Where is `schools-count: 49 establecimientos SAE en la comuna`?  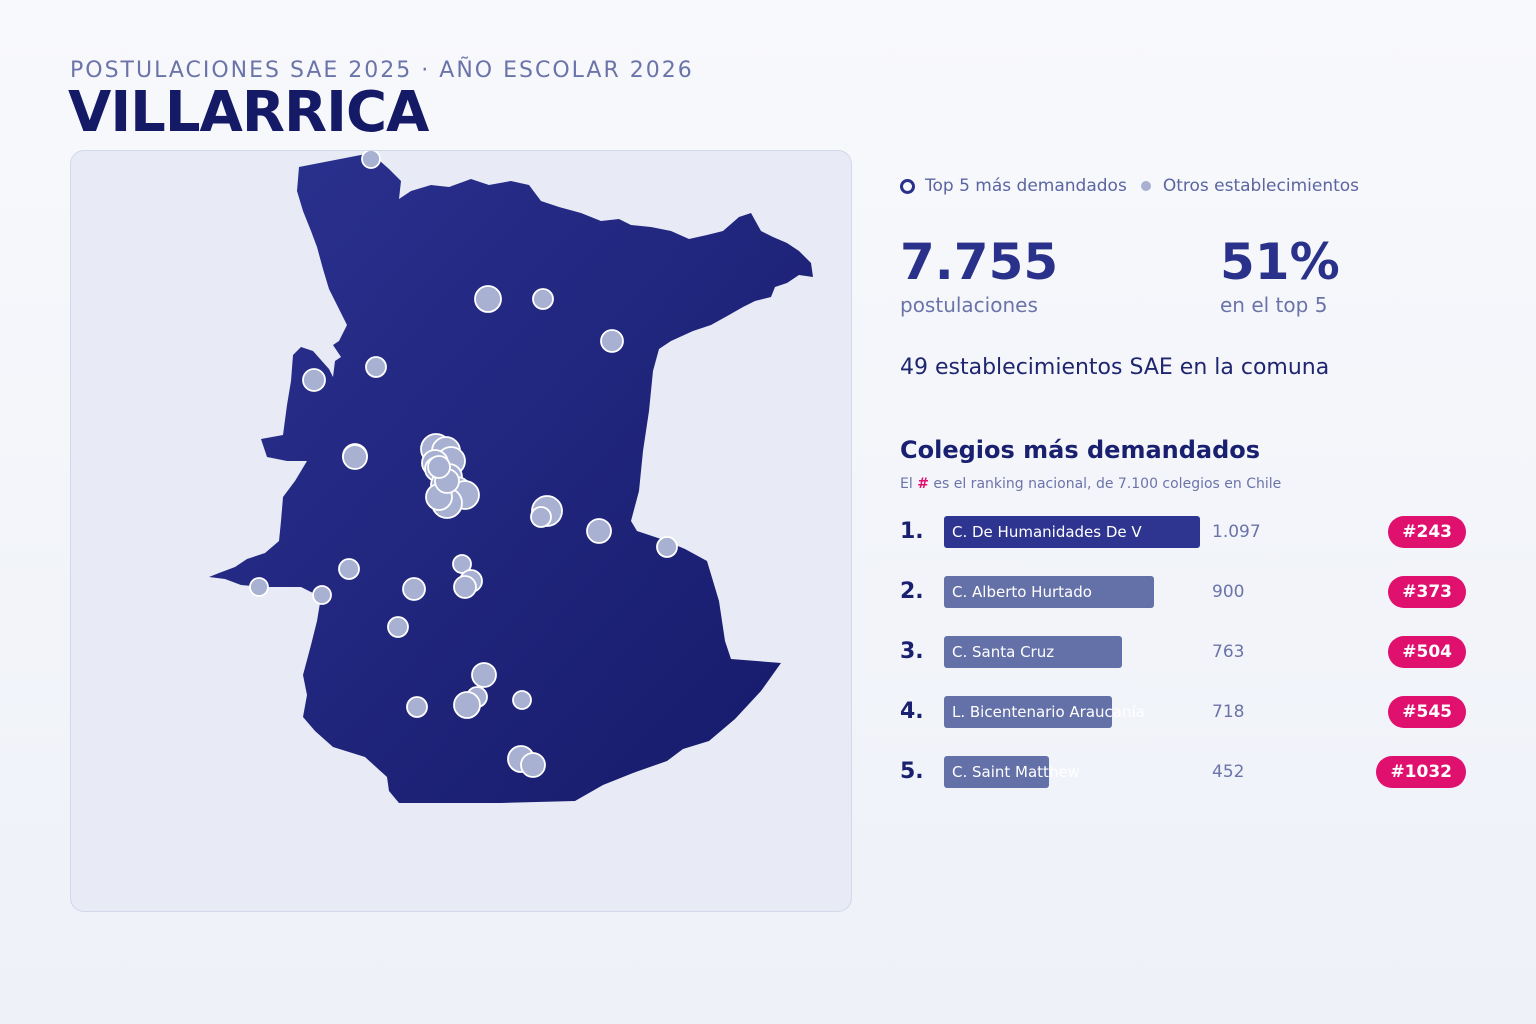 schools-count: 49 establecimientos SAE en la comuna is located at coordinates (1115, 367).